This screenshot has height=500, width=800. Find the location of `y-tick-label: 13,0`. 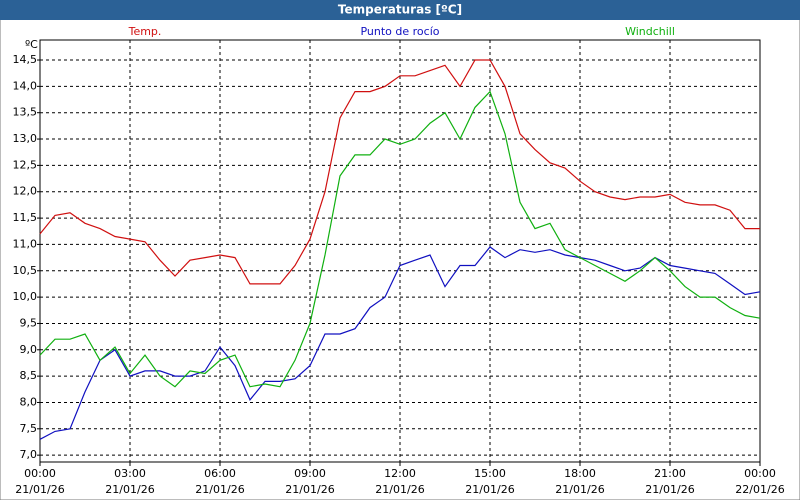

y-tick-label: 13,0 is located at coordinates (25, 138).